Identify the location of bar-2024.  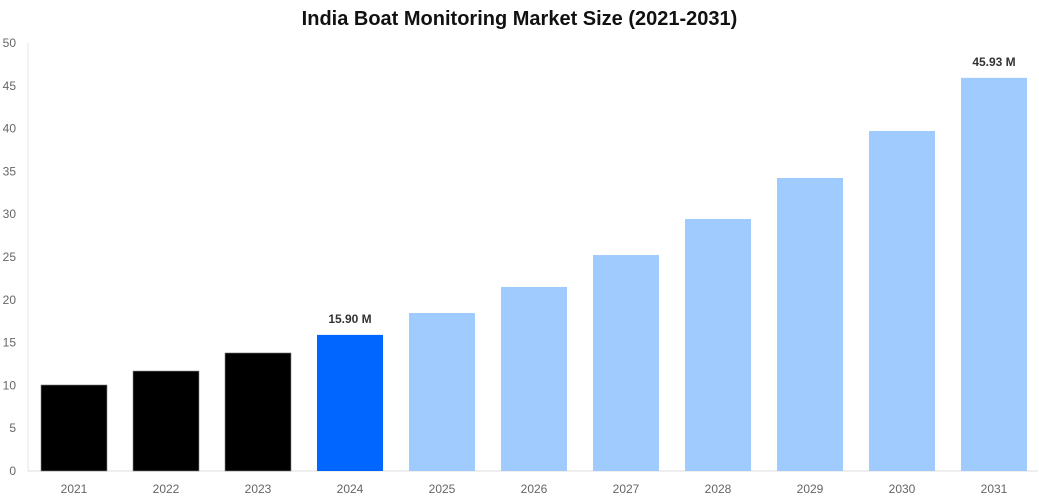
(350, 402).